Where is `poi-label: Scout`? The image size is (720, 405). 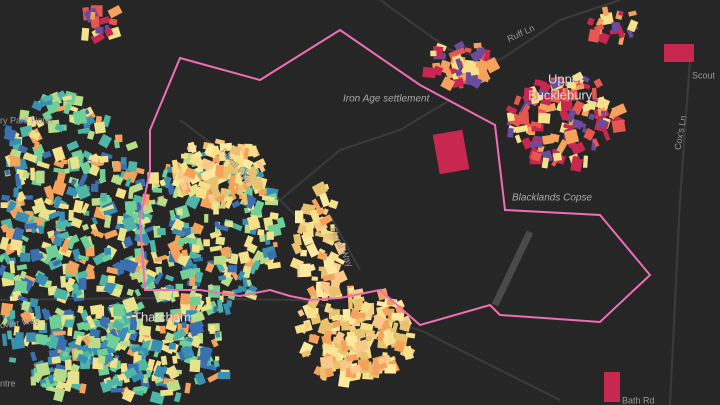 poi-label: Scout is located at coordinates (704, 75).